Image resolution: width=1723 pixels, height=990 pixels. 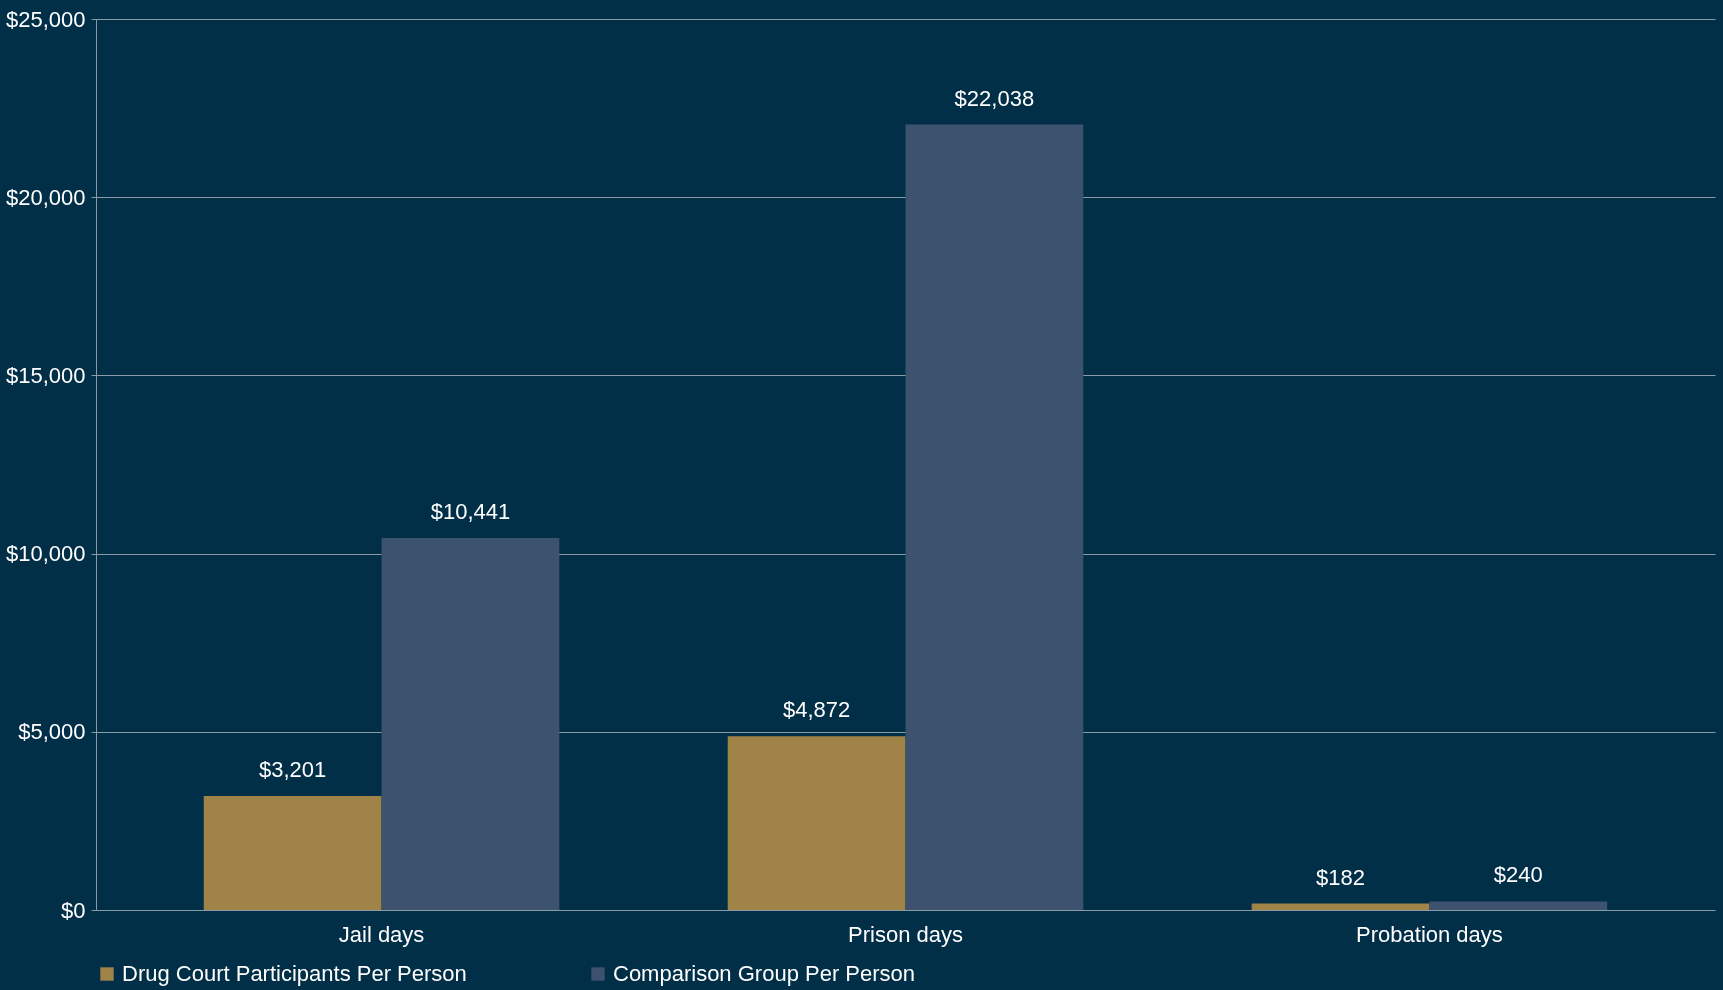 I want to click on data-label: $3,201, so click(x=293, y=769).